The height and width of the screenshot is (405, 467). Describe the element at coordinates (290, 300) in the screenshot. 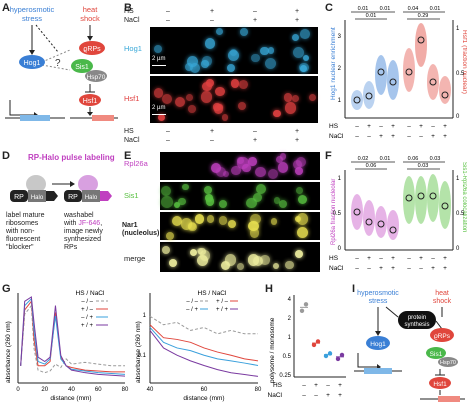

I see `h-ytick-0: 4` at that location.